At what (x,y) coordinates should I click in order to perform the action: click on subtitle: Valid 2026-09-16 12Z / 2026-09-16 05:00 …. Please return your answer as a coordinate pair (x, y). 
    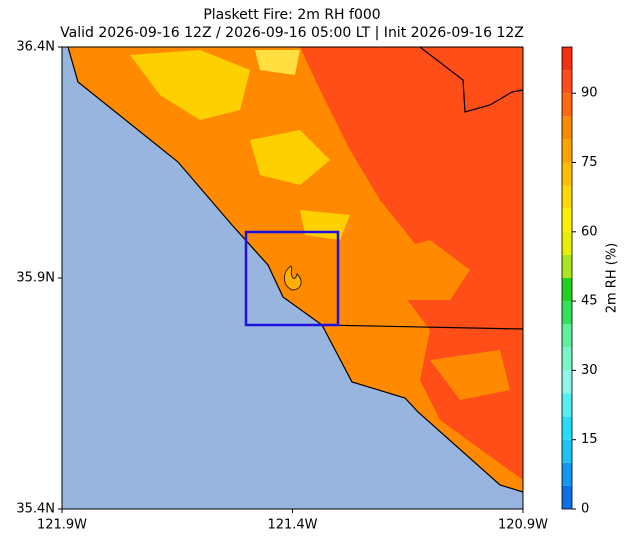
    Looking at the image, I should click on (292, 33).